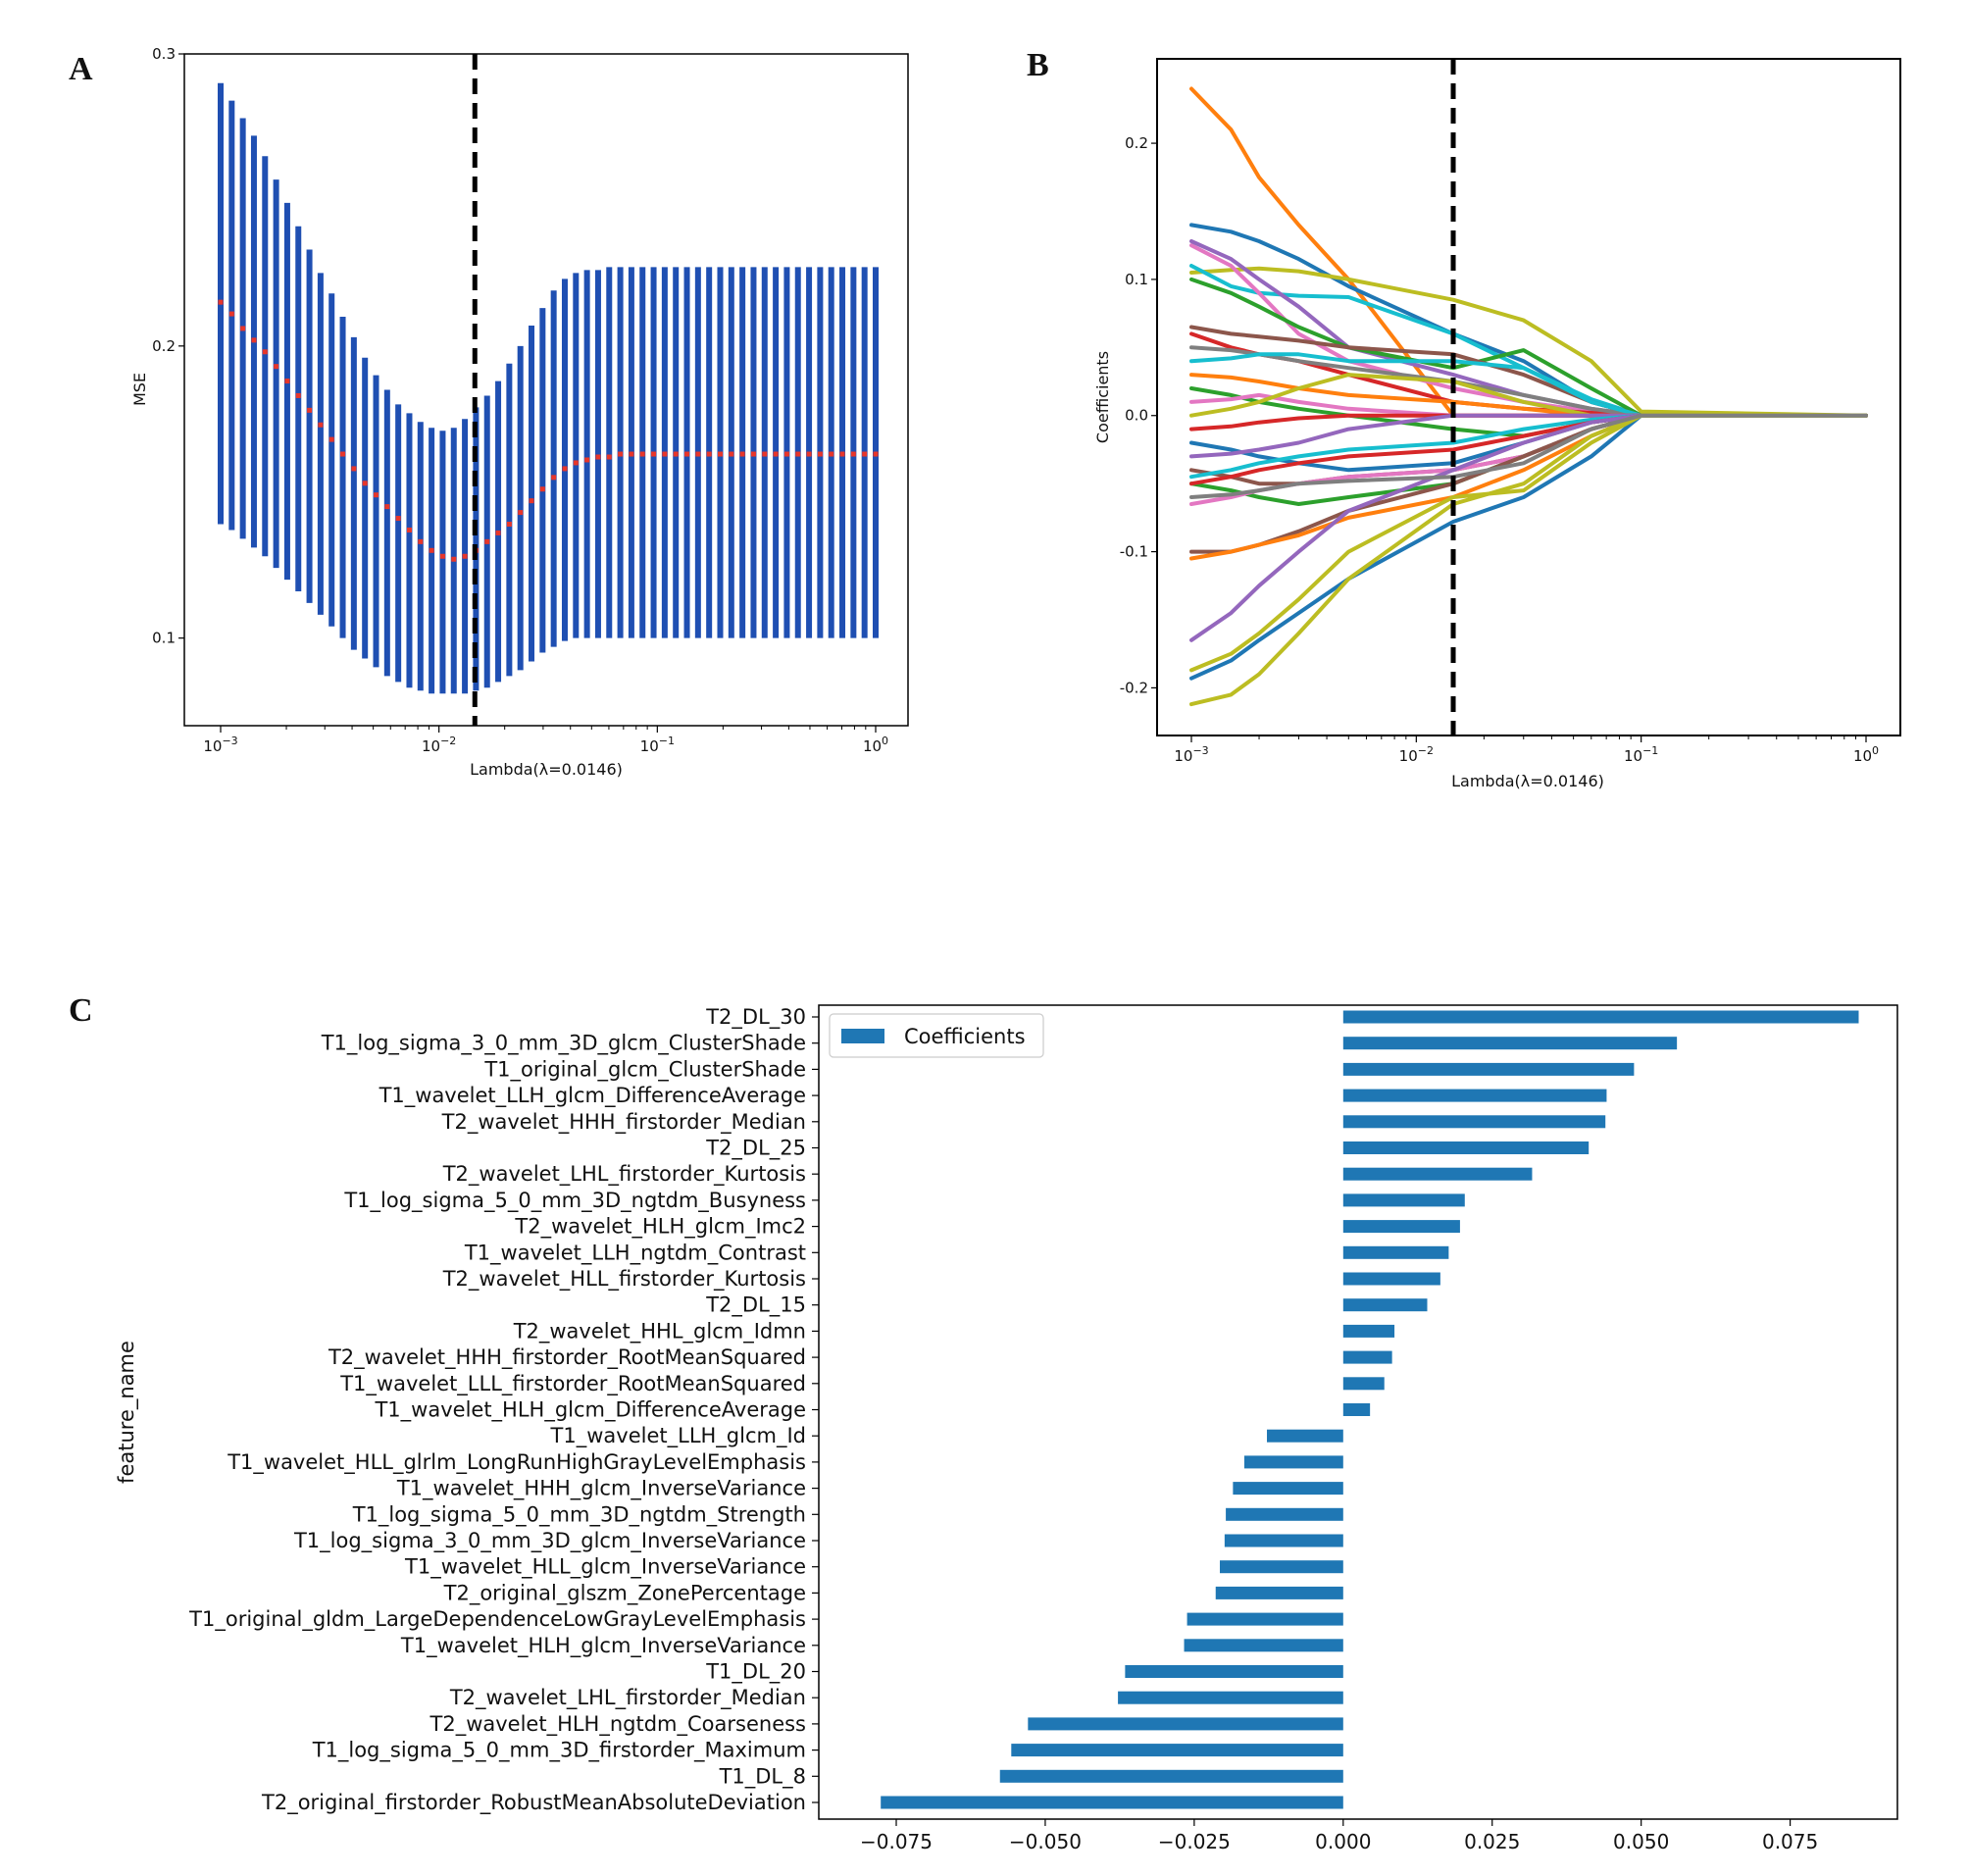  Describe the element at coordinates (139, 389) in the screenshot. I see `y-axis-label: MSE` at that location.